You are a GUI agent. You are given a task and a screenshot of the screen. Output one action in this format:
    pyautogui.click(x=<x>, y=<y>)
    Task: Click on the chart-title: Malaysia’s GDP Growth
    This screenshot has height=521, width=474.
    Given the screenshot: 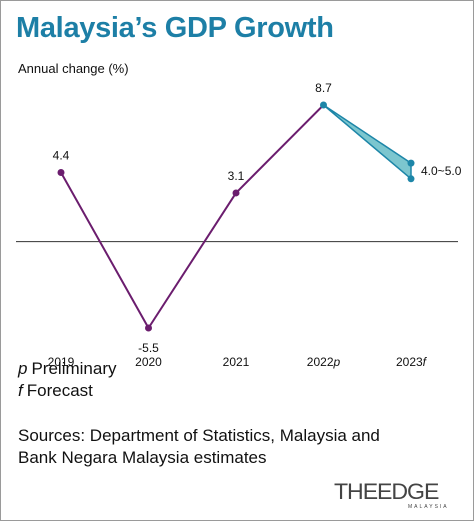 What is the action you would take?
    pyautogui.click(x=175, y=28)
    